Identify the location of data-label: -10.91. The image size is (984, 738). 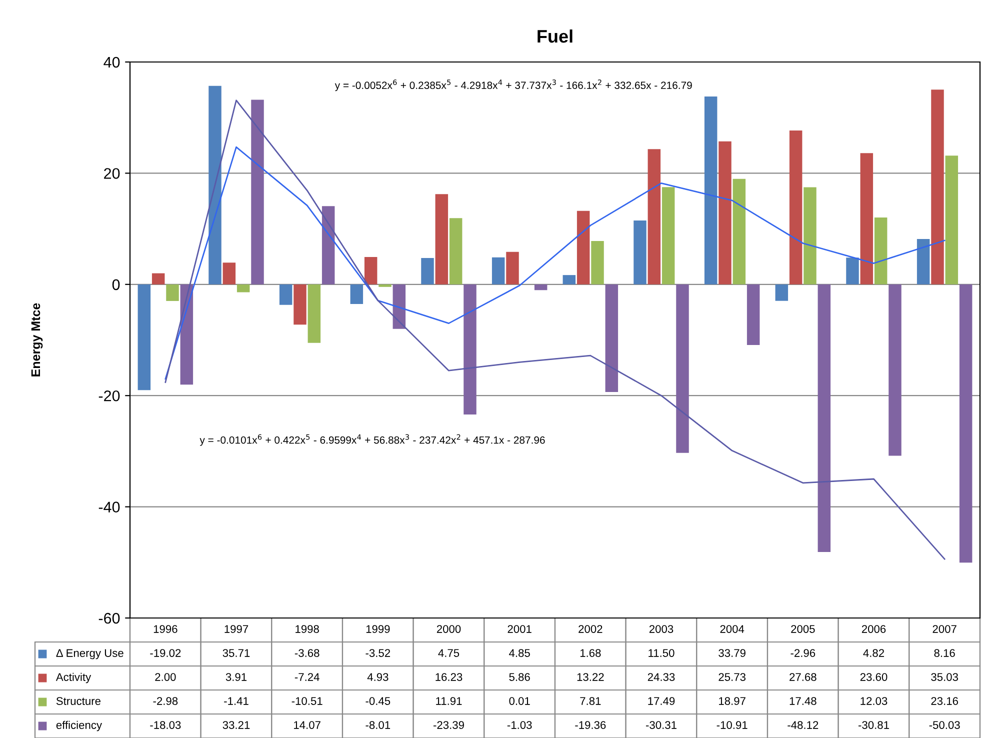
(732, 725).